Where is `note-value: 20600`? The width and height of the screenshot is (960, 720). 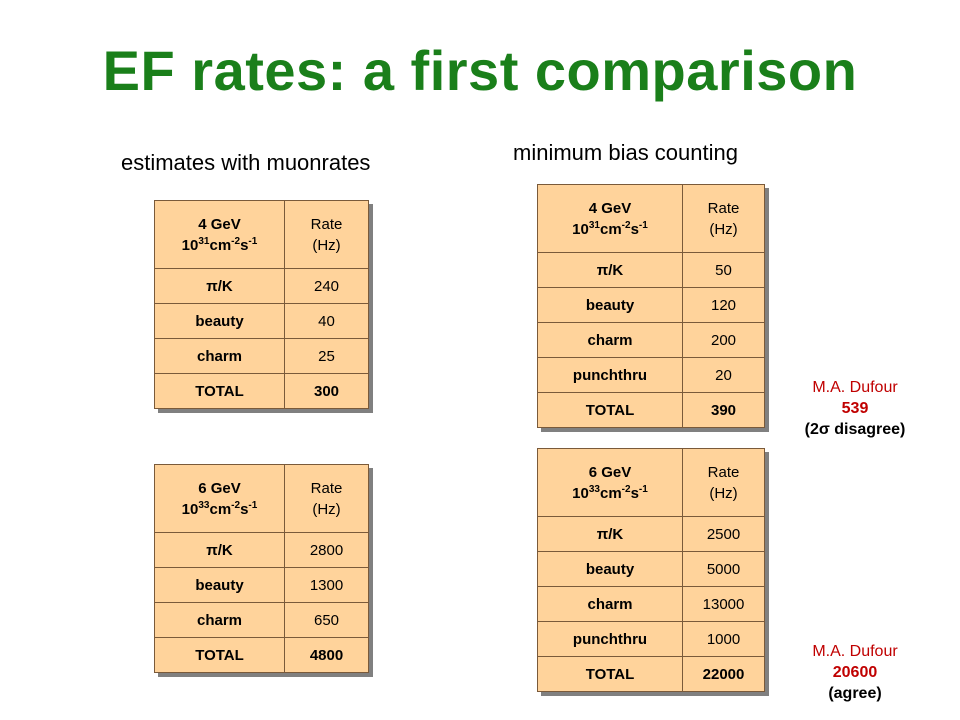
note-value: 20600 is located at coordinates (855, 672).